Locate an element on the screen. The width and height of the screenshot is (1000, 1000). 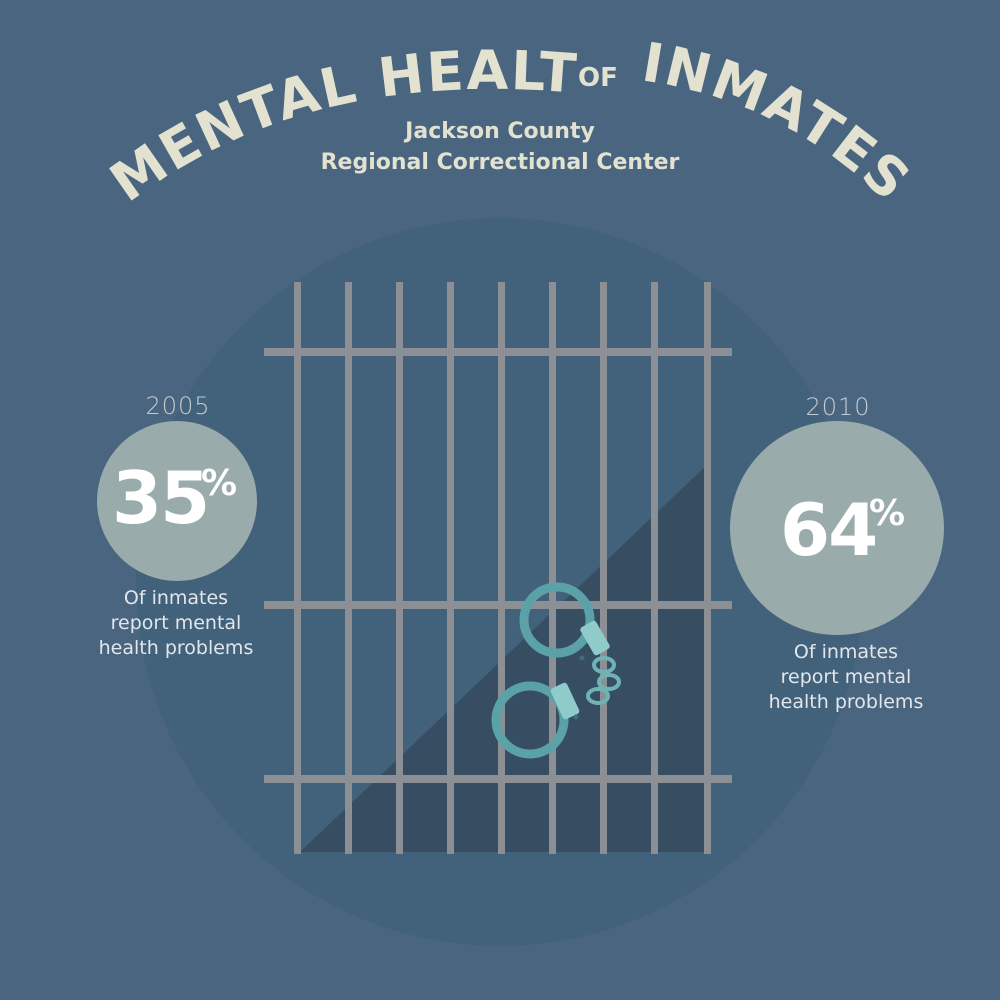
stat-caption-2010: Of inmates report mental health problems is located at coordinates (846, 677).